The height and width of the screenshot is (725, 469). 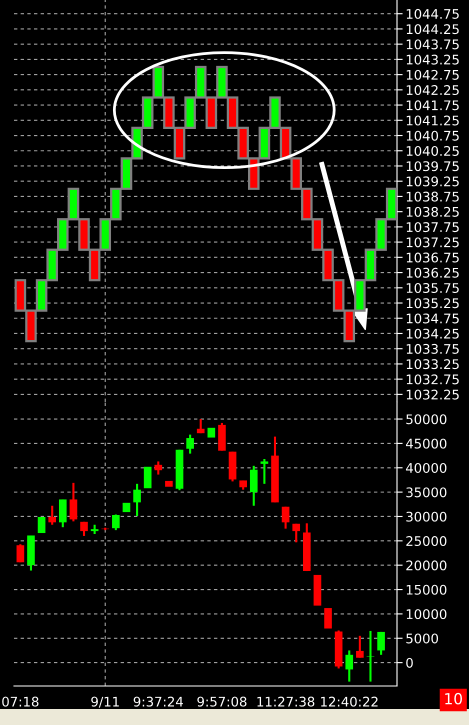 I want to click on y-tick-label: 1038.25, so click(x=432, y=211).